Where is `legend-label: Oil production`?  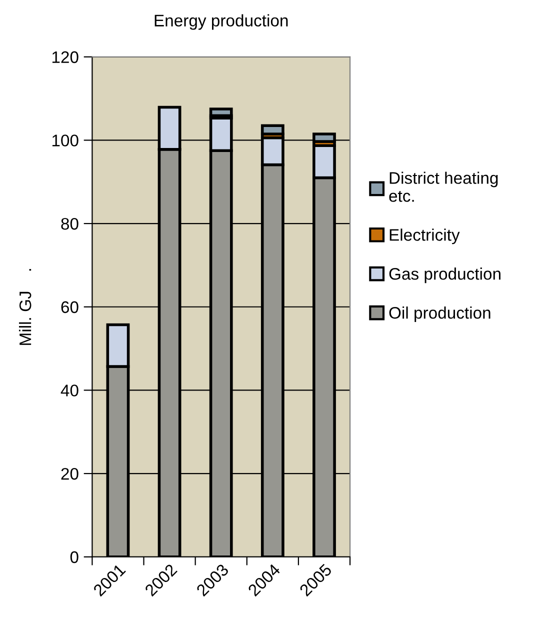
legend-label: Oil production is located at coordinates (439, 314).